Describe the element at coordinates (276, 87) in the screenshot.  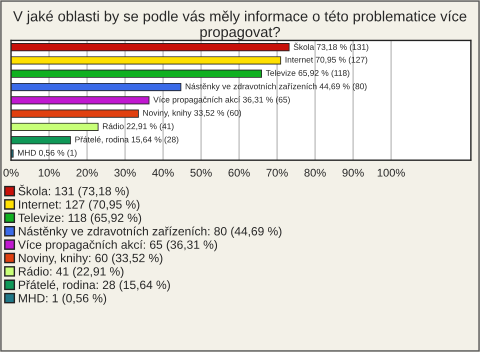
I see `data-label: Nástěnky ve zdravotních zařízeních 44,69 % (80)` at that location.